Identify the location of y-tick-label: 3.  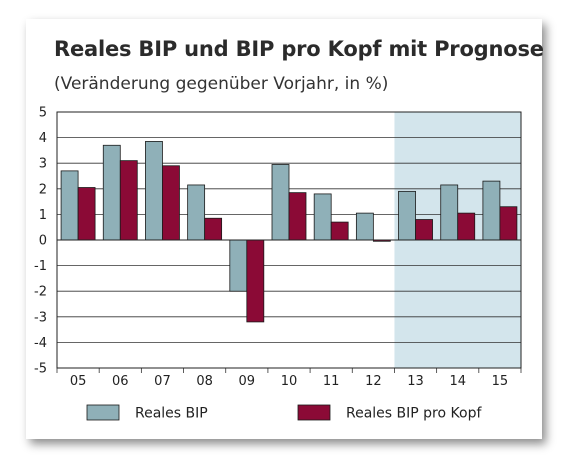
(43, 164).